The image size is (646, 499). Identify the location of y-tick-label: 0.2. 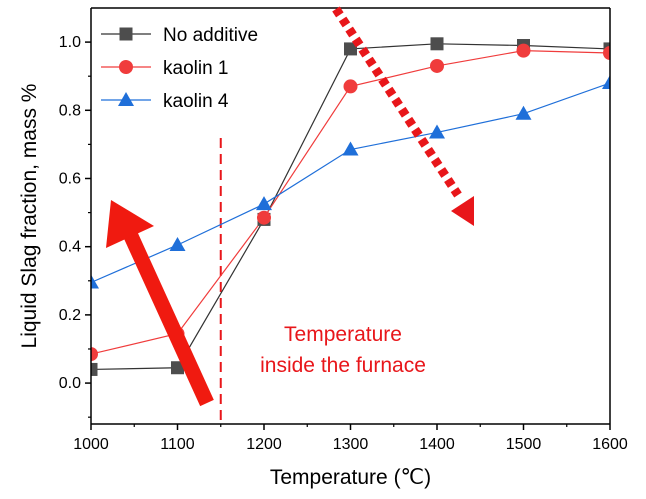
(70, 315).